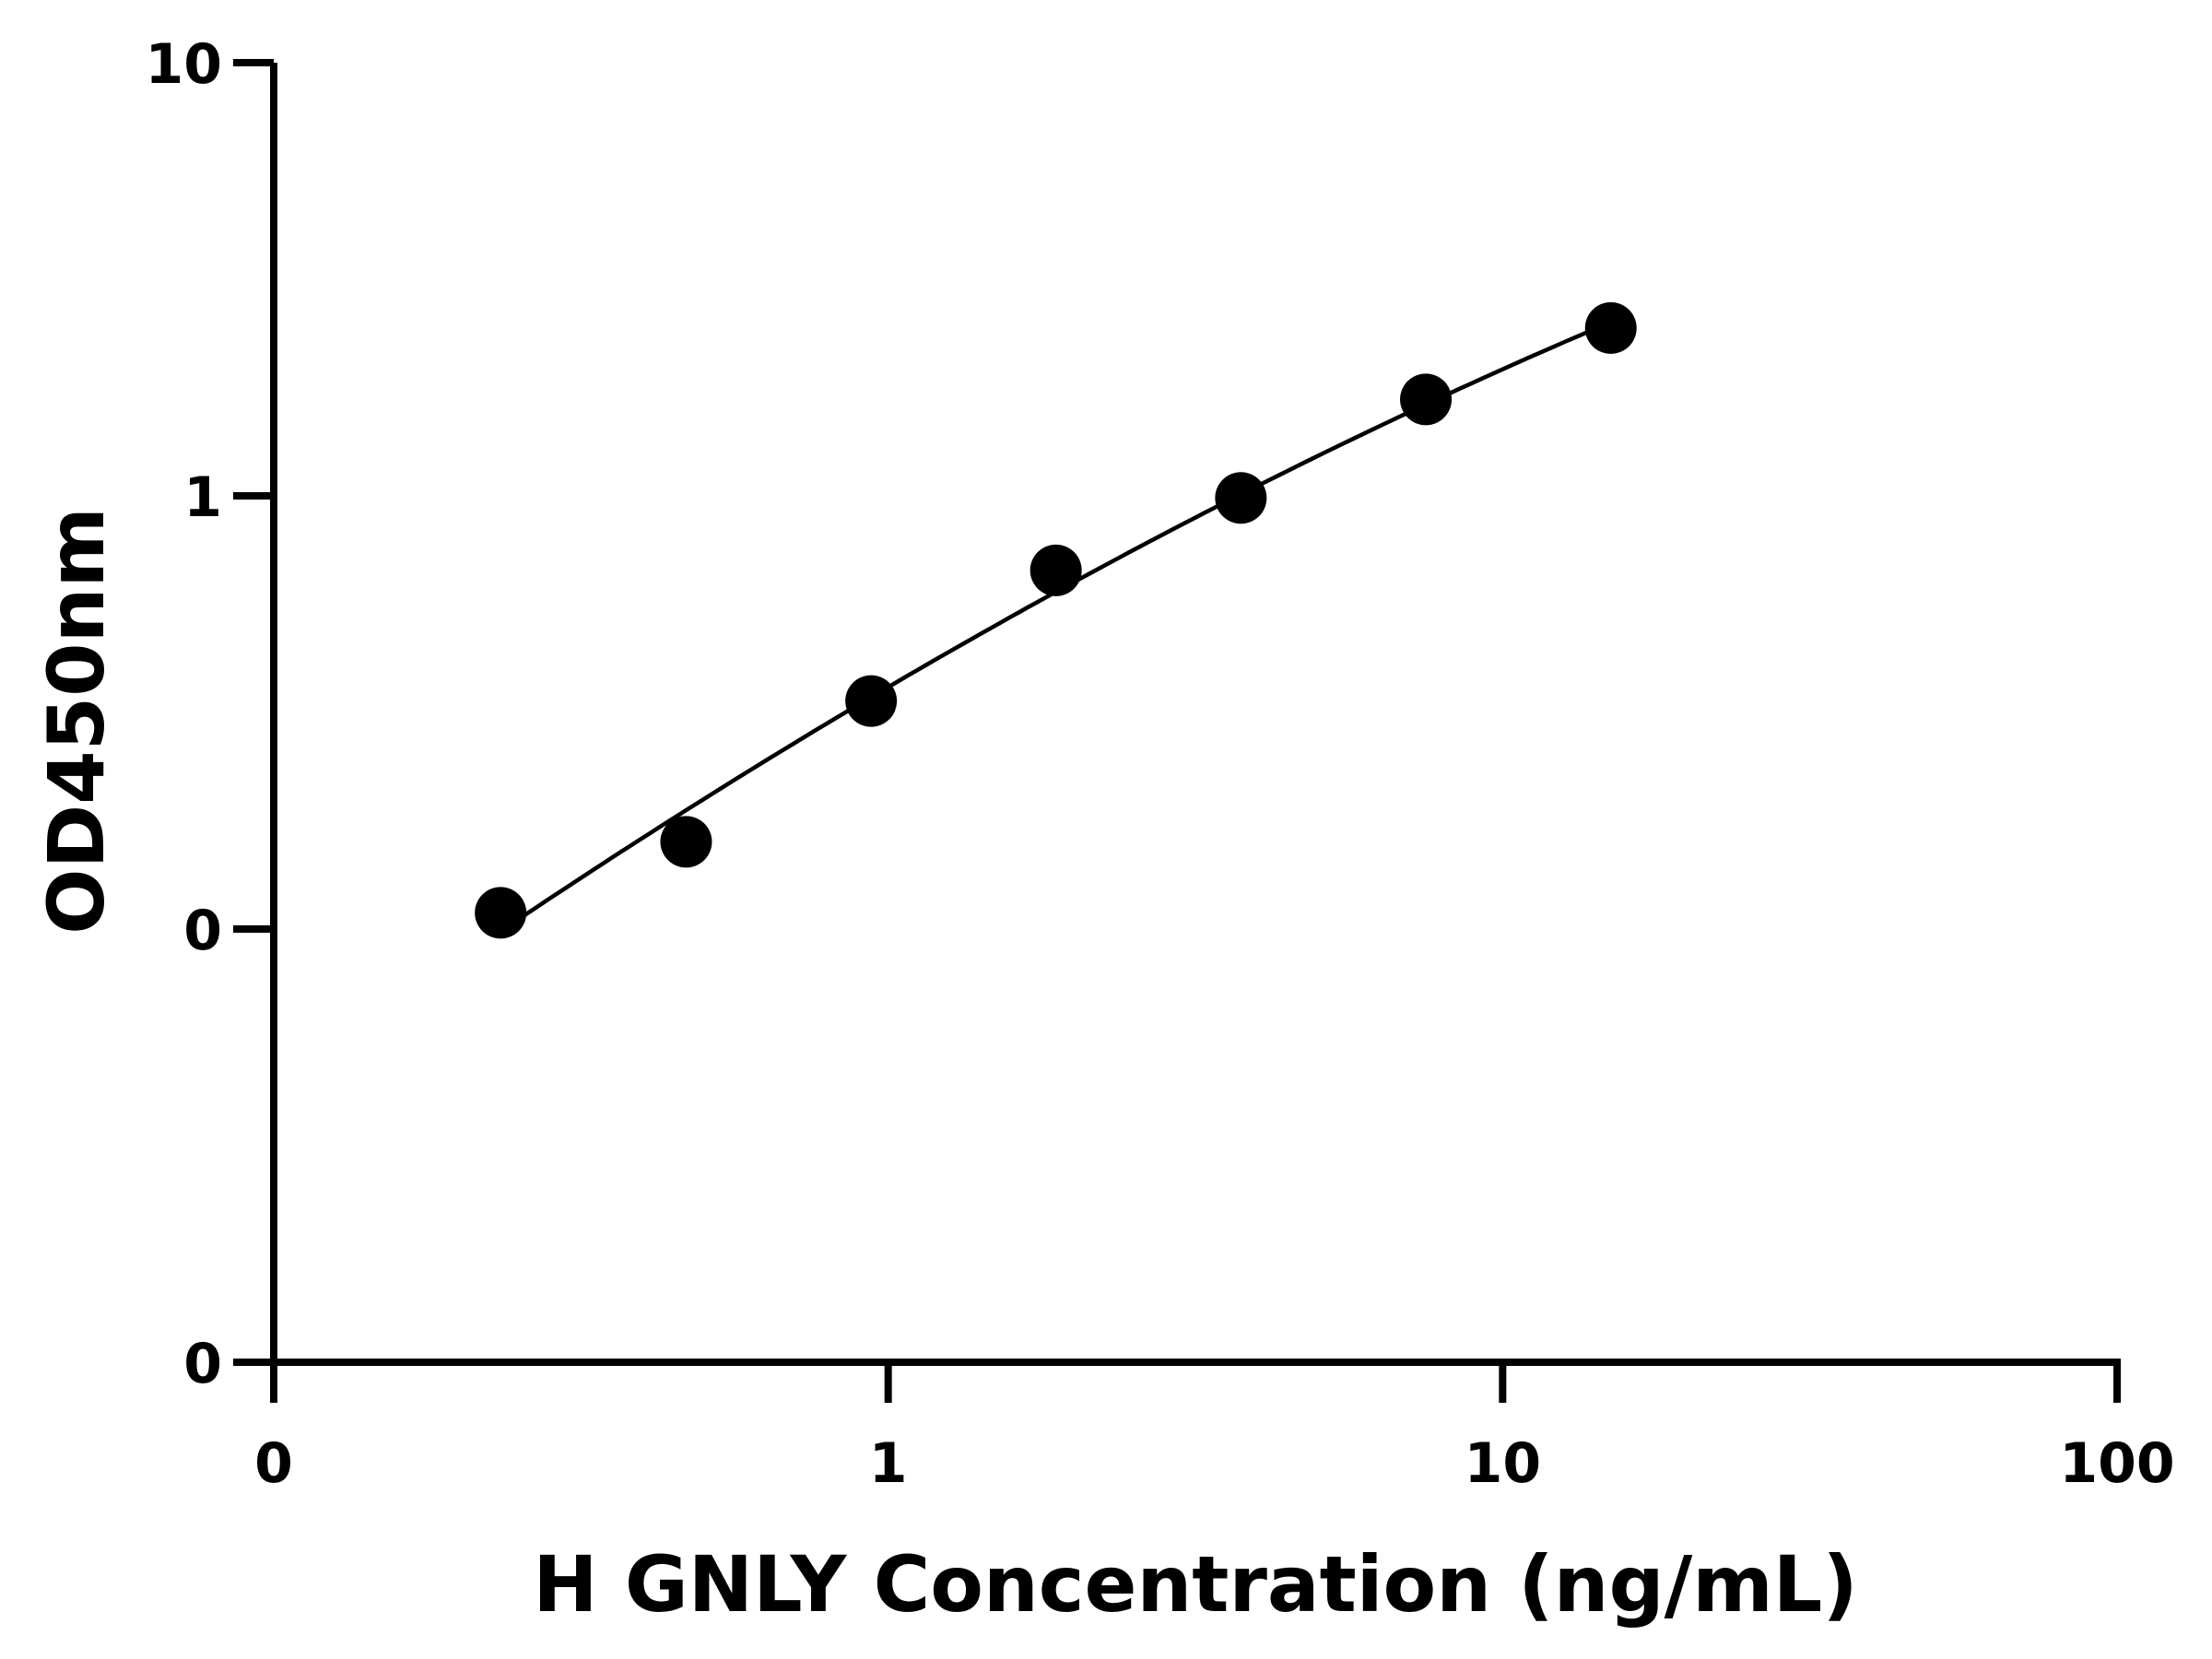  Describe the element at coordinates (273, 1463) in the screenshot. I see `x-tick-label-0: 0` at that location.